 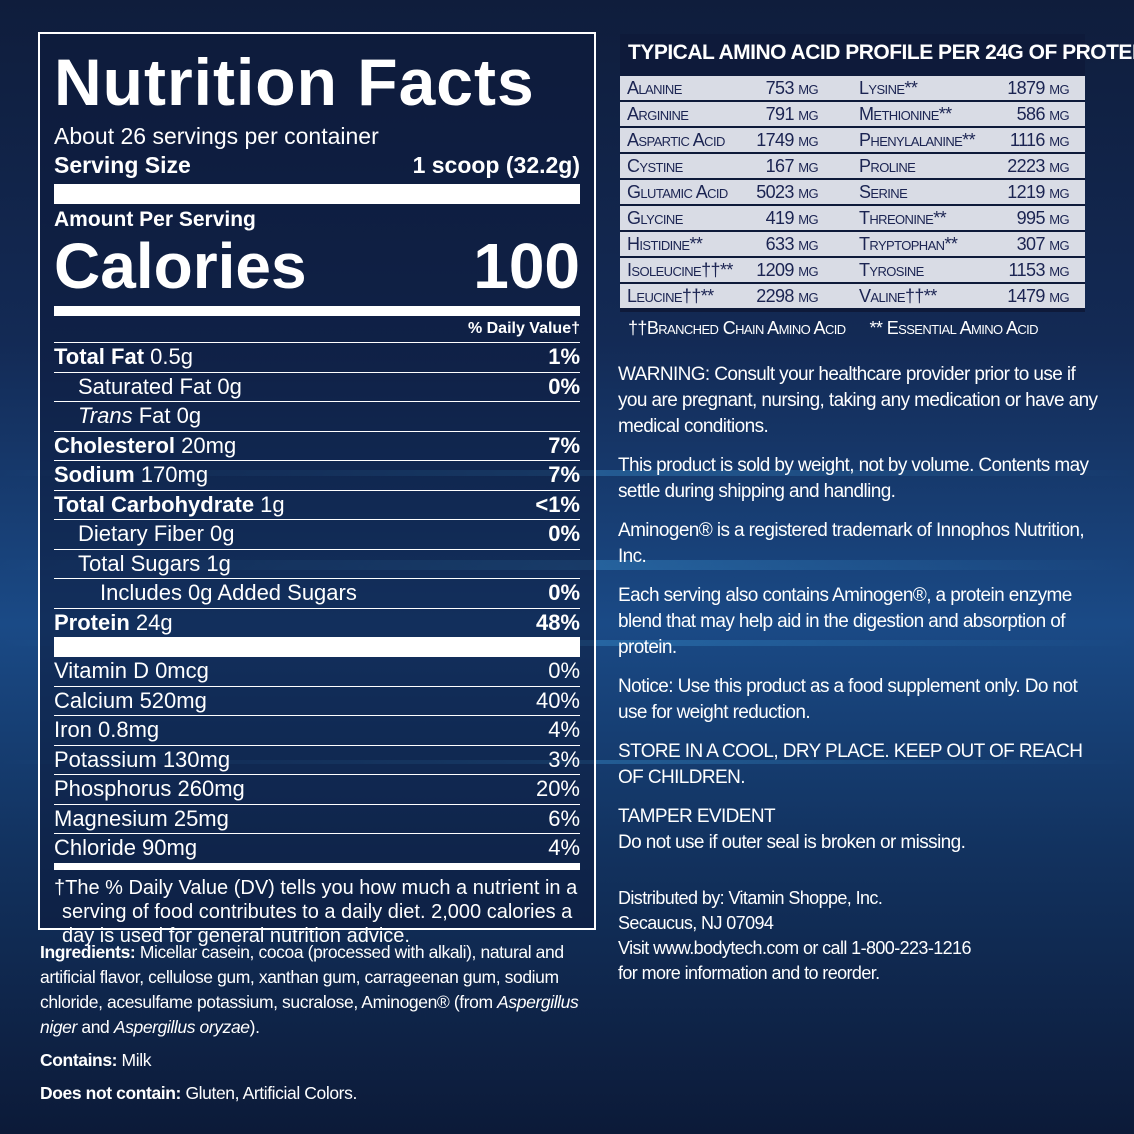 I want to click on nutrient-name: Dietary Fiber 0g, so click(x=156, y=533).